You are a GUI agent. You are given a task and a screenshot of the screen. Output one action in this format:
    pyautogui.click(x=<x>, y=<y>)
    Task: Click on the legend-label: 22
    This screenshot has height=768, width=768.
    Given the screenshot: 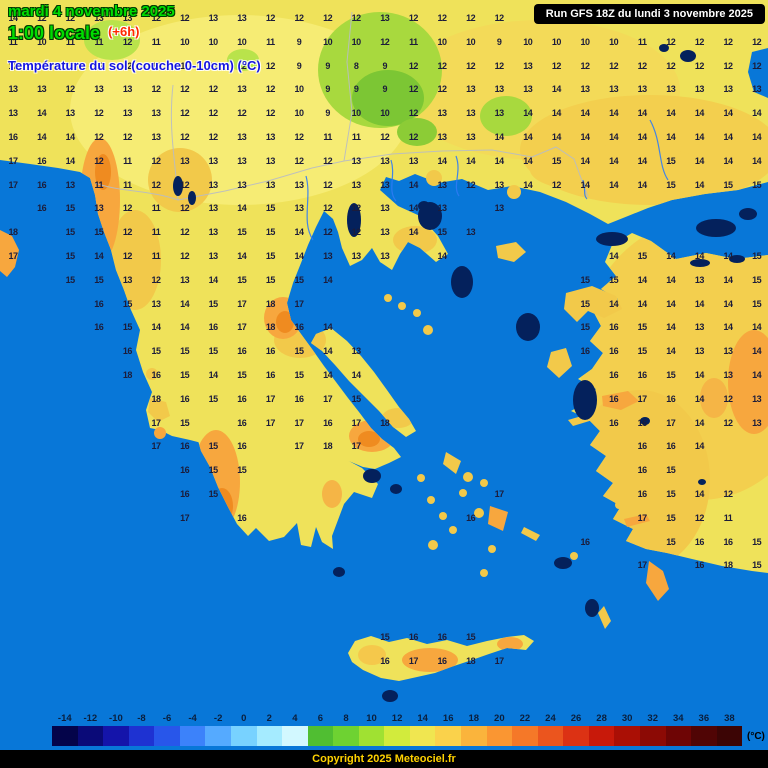 What is the action you would take?
    pyautogui.click(x=525, y=718)
    